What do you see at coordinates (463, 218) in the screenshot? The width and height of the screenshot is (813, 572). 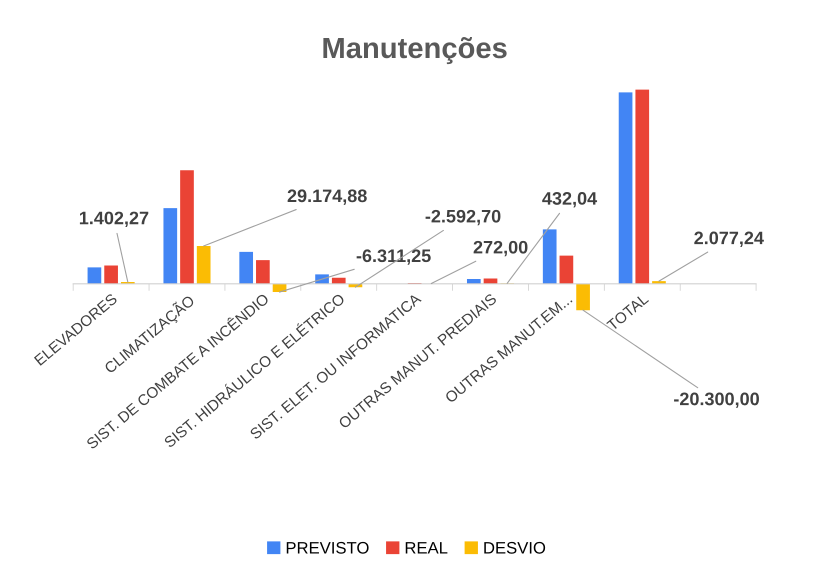 I see `data-label: -2.592,70` at bounding box center [463, 218].